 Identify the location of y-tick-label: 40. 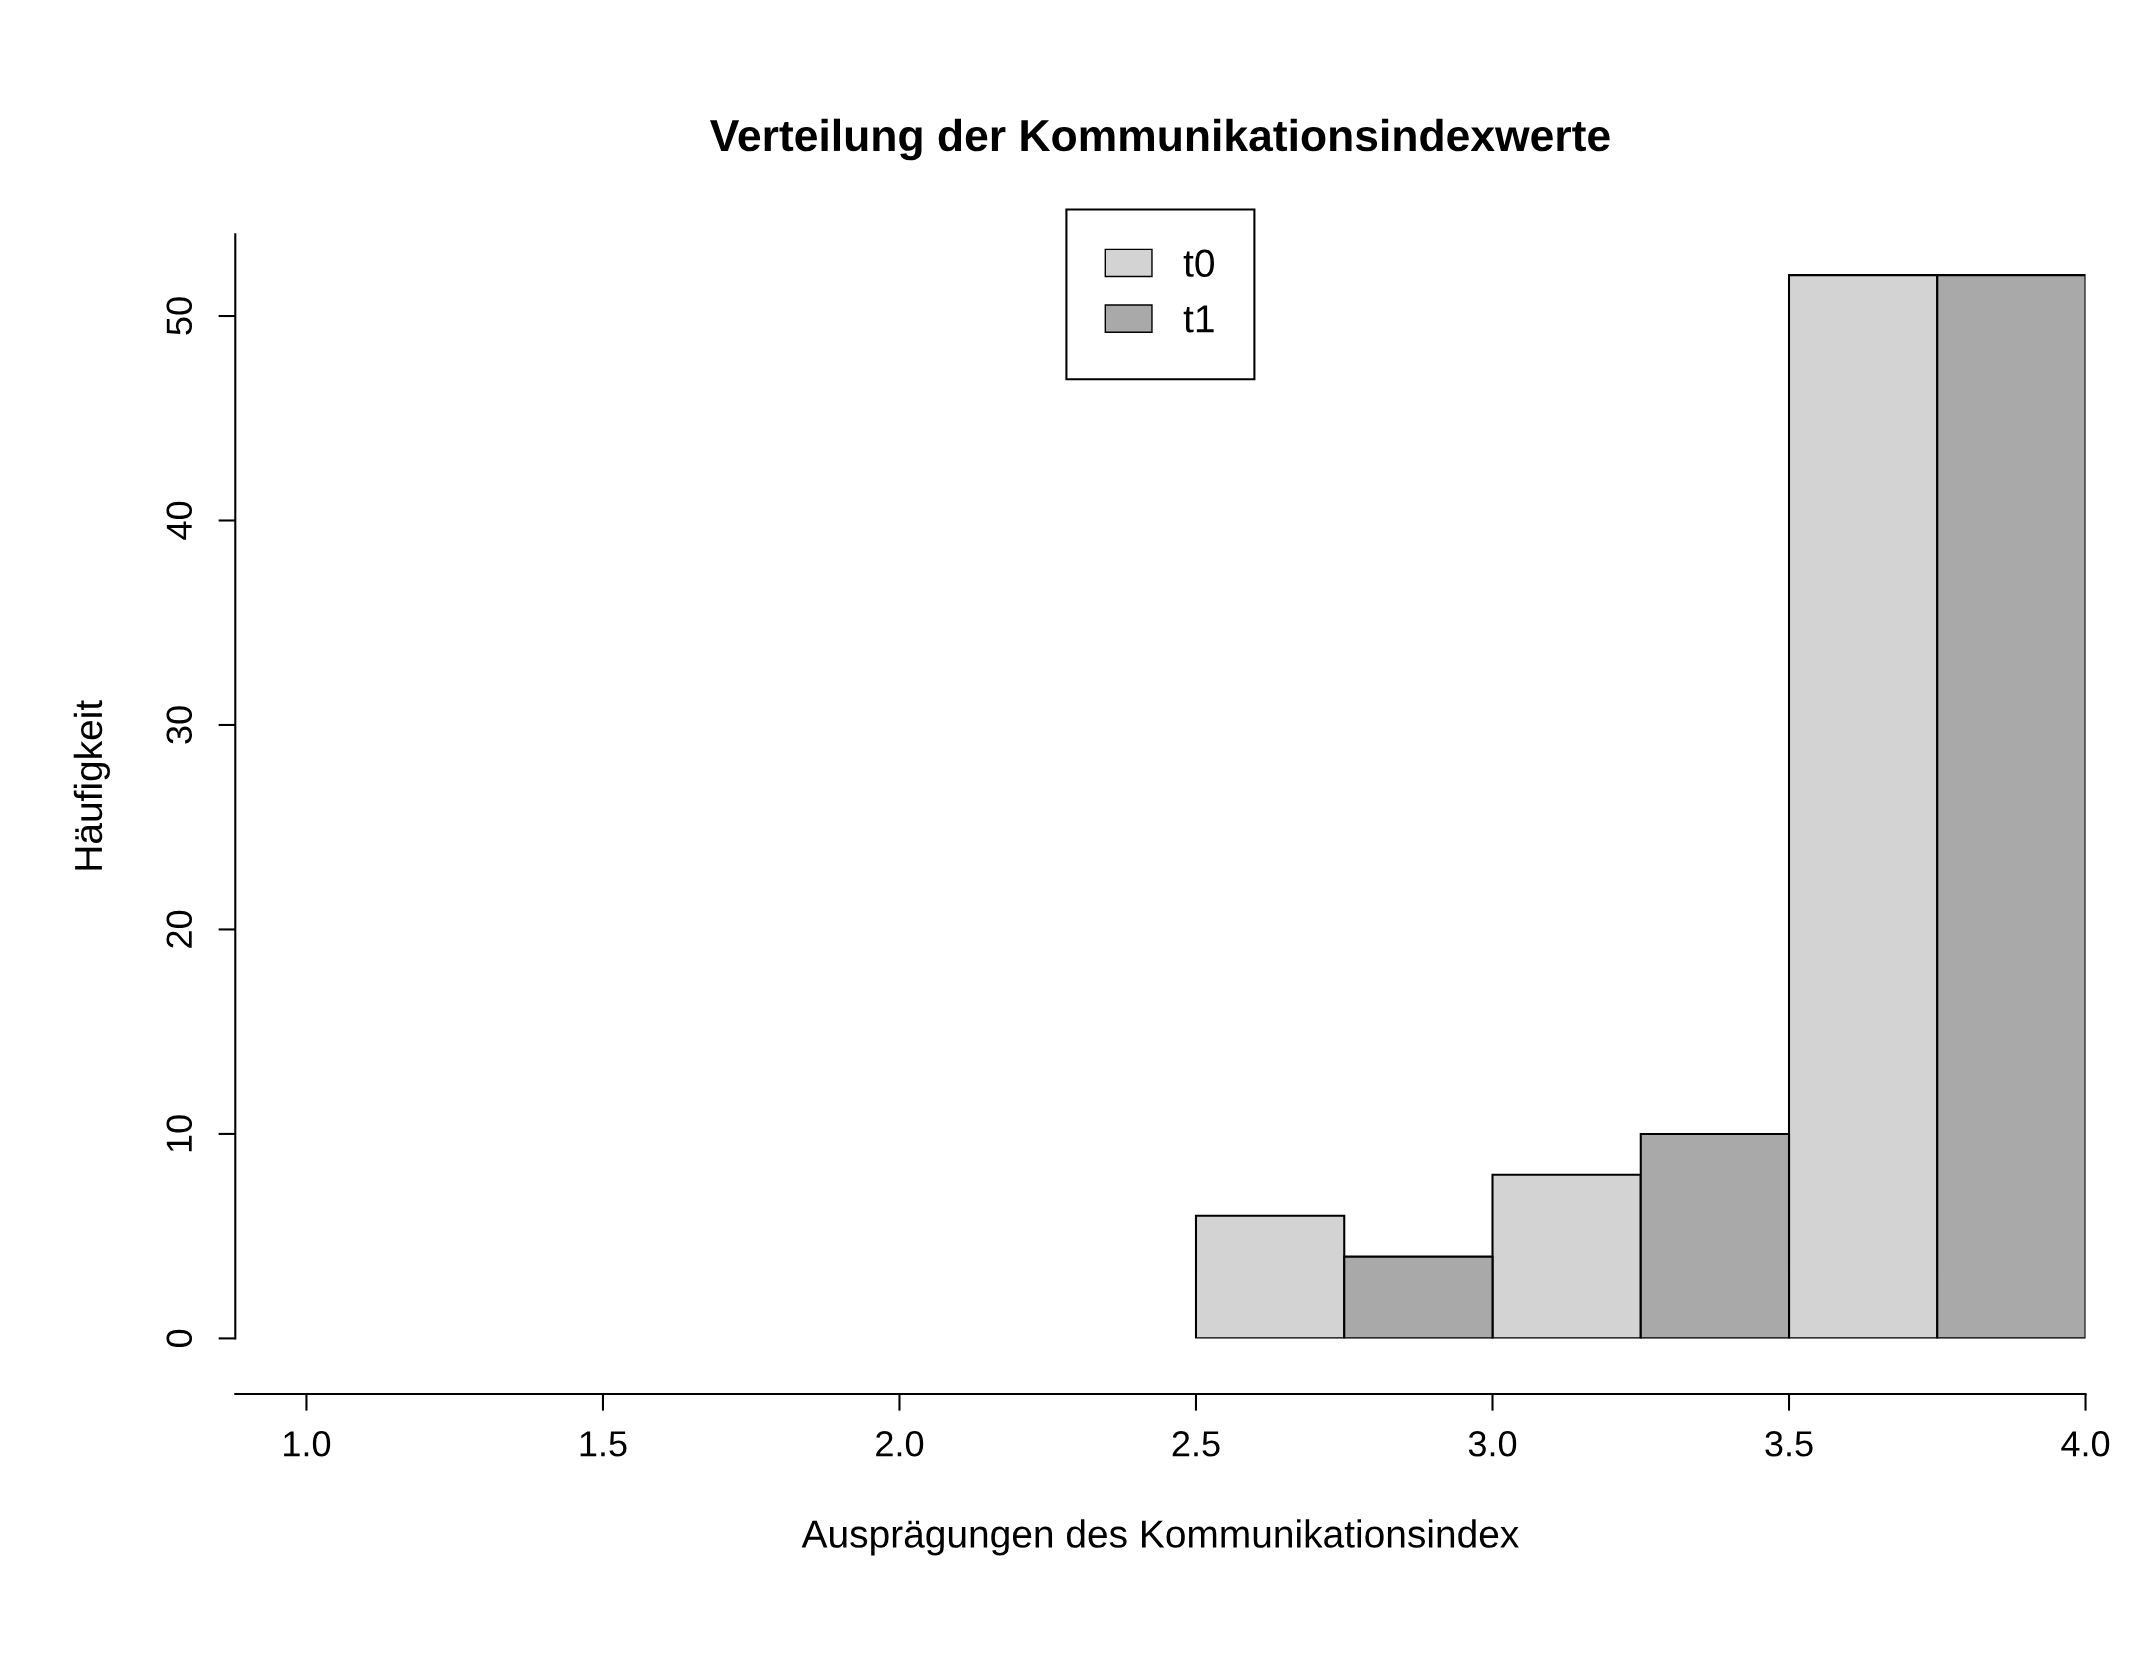
(179, 520).